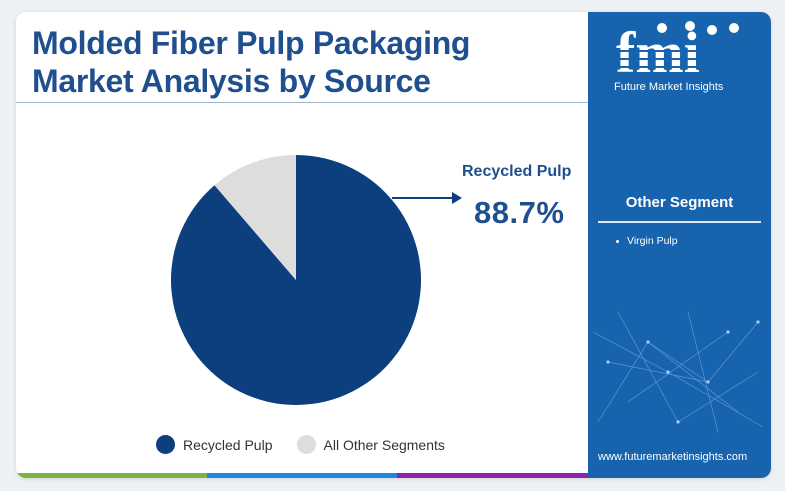 The height and width of the screenshot is (491, 785). Describe the element at coordinates (228, 444) in the screenshot. I see `legend-label: Recycled Pulp` at that location.